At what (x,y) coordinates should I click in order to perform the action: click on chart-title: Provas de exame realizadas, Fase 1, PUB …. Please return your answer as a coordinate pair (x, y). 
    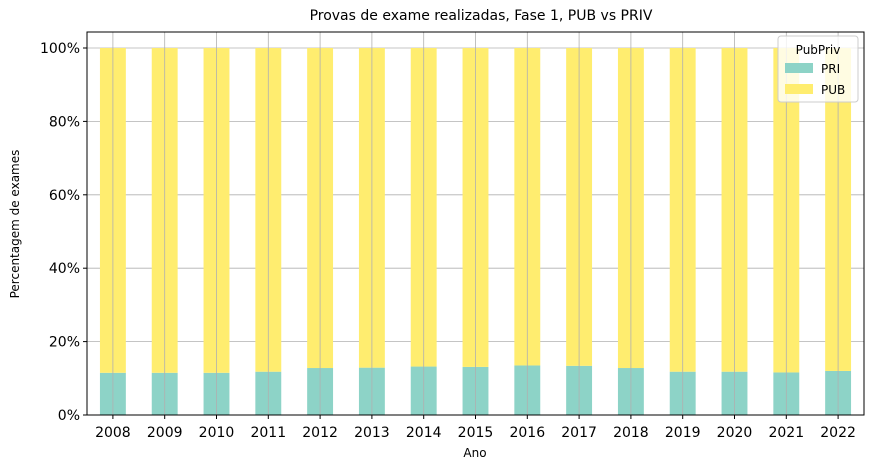
    Looking at the image, I should click on (481, 16).